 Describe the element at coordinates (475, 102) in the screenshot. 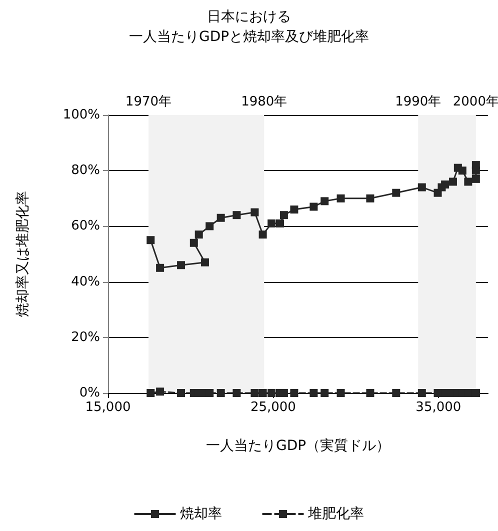

I see `text: 2000年` at that location.